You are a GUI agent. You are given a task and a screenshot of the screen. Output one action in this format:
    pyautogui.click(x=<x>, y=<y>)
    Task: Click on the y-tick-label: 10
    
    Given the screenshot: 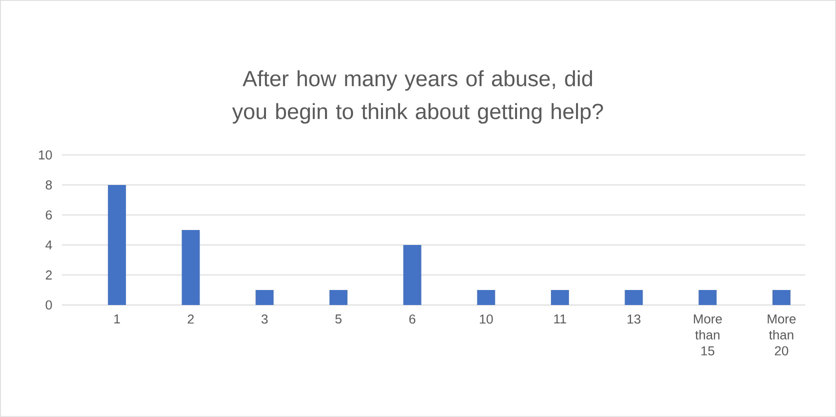 What is the action you would take?
    pyautogui.click(x=45, y=155)
    